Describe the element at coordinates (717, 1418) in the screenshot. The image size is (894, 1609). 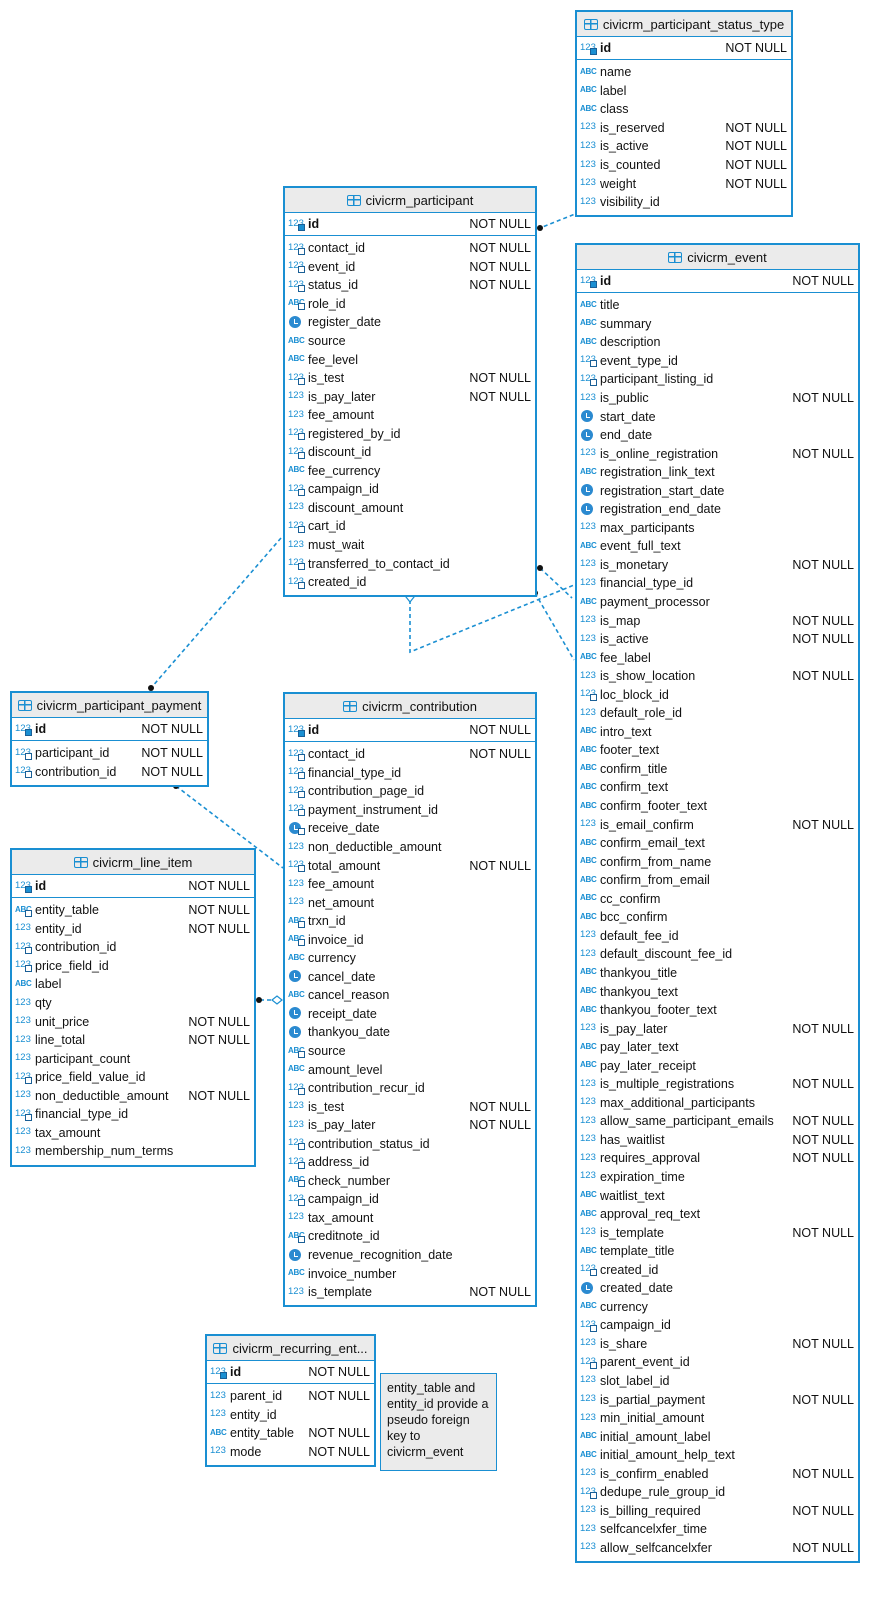
I see `column-row: 123 min_initial_amount` at that location.